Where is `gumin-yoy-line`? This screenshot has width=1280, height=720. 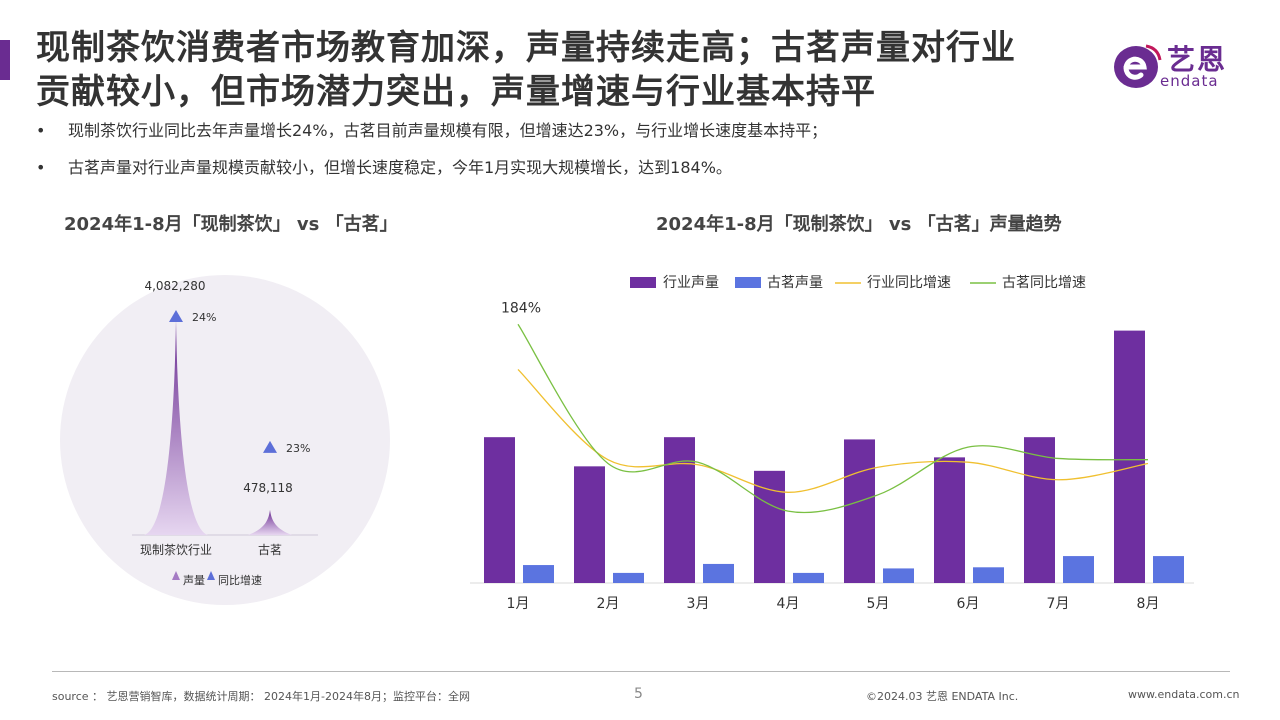
gumin-yoy-line is located at coordinates (833, 418).